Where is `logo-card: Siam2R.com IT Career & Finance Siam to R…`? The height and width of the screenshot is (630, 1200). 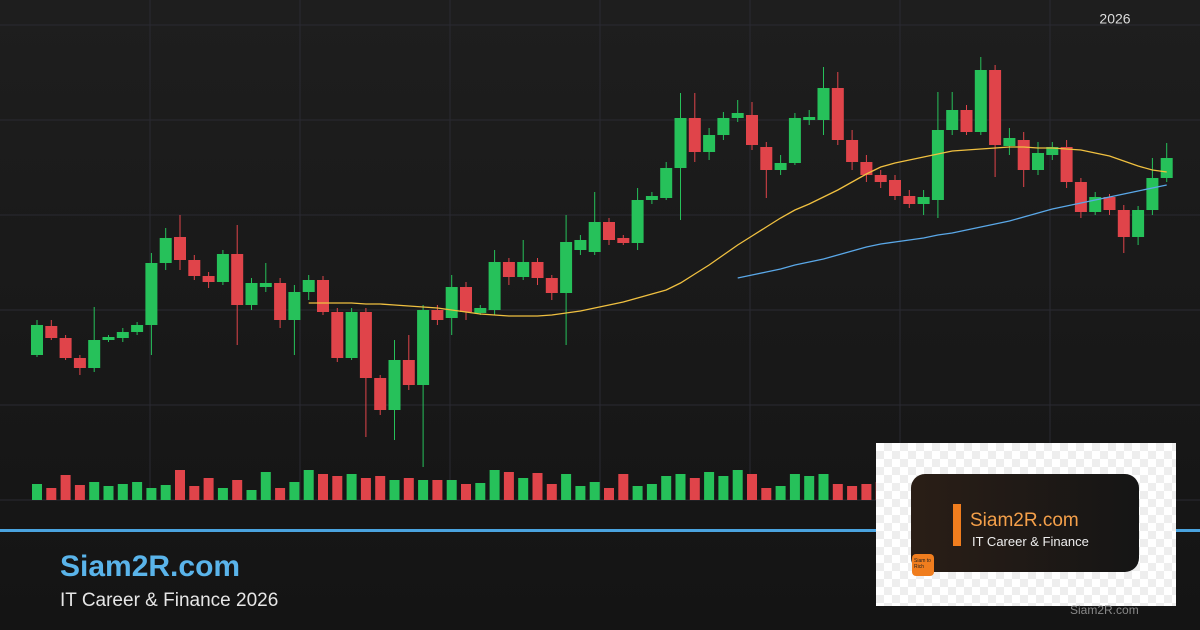 logo-card: Siam2R.com IT Career & Finance Siam to R… is located at coordinates (1026, 524).